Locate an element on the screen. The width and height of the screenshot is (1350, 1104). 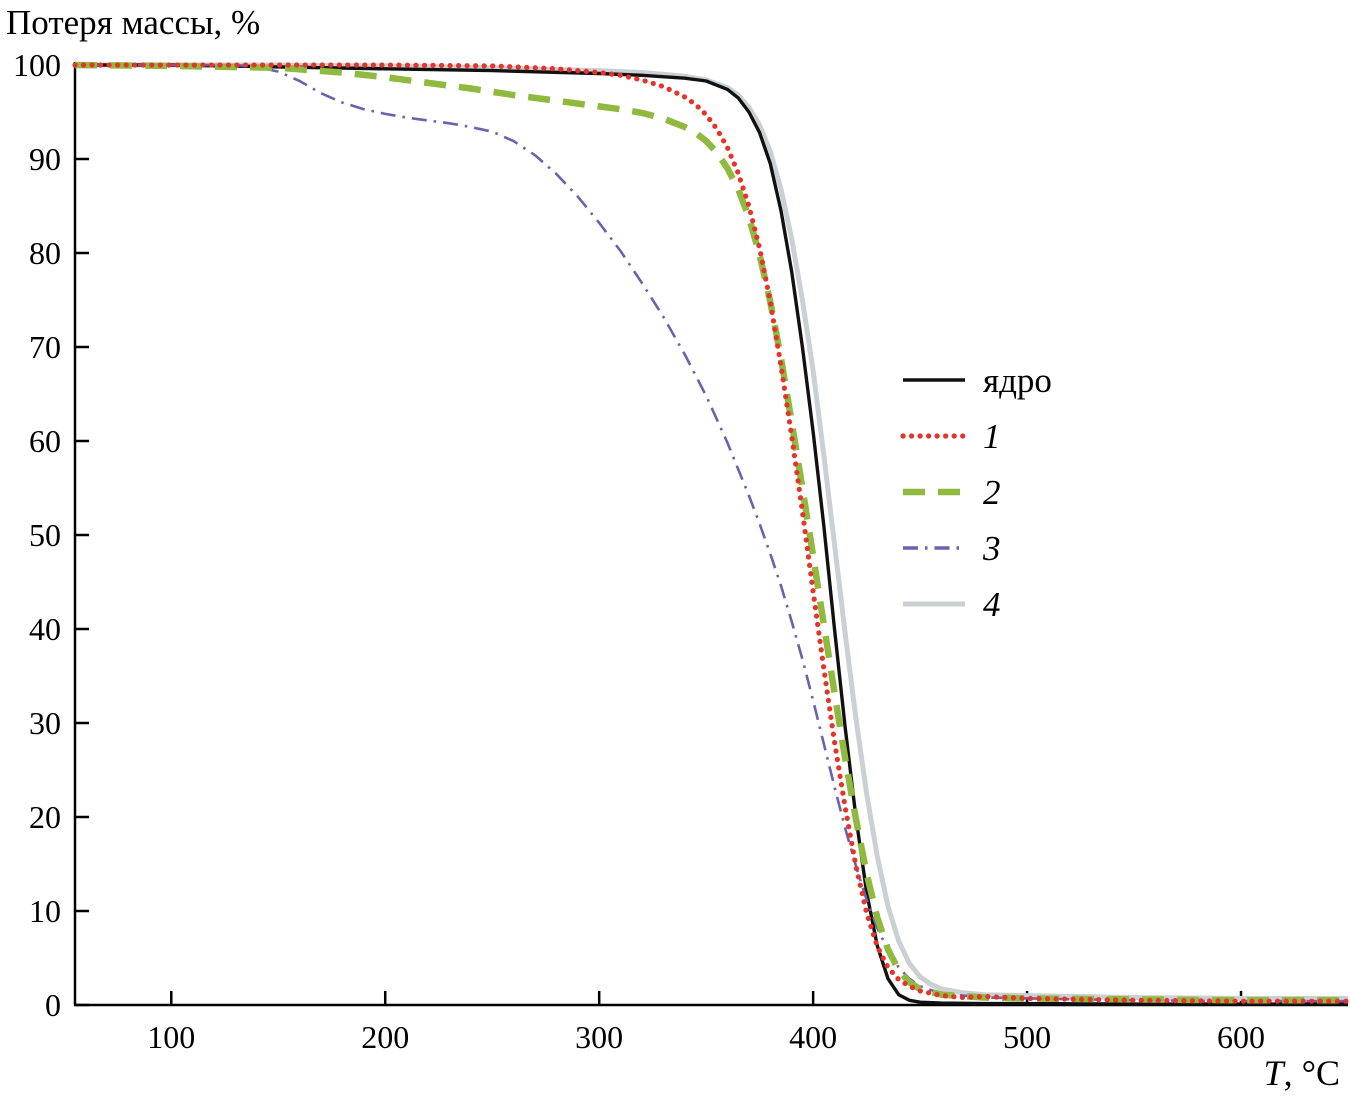
x-axis-label: T, °C is located at coordinates (1302, 1073).